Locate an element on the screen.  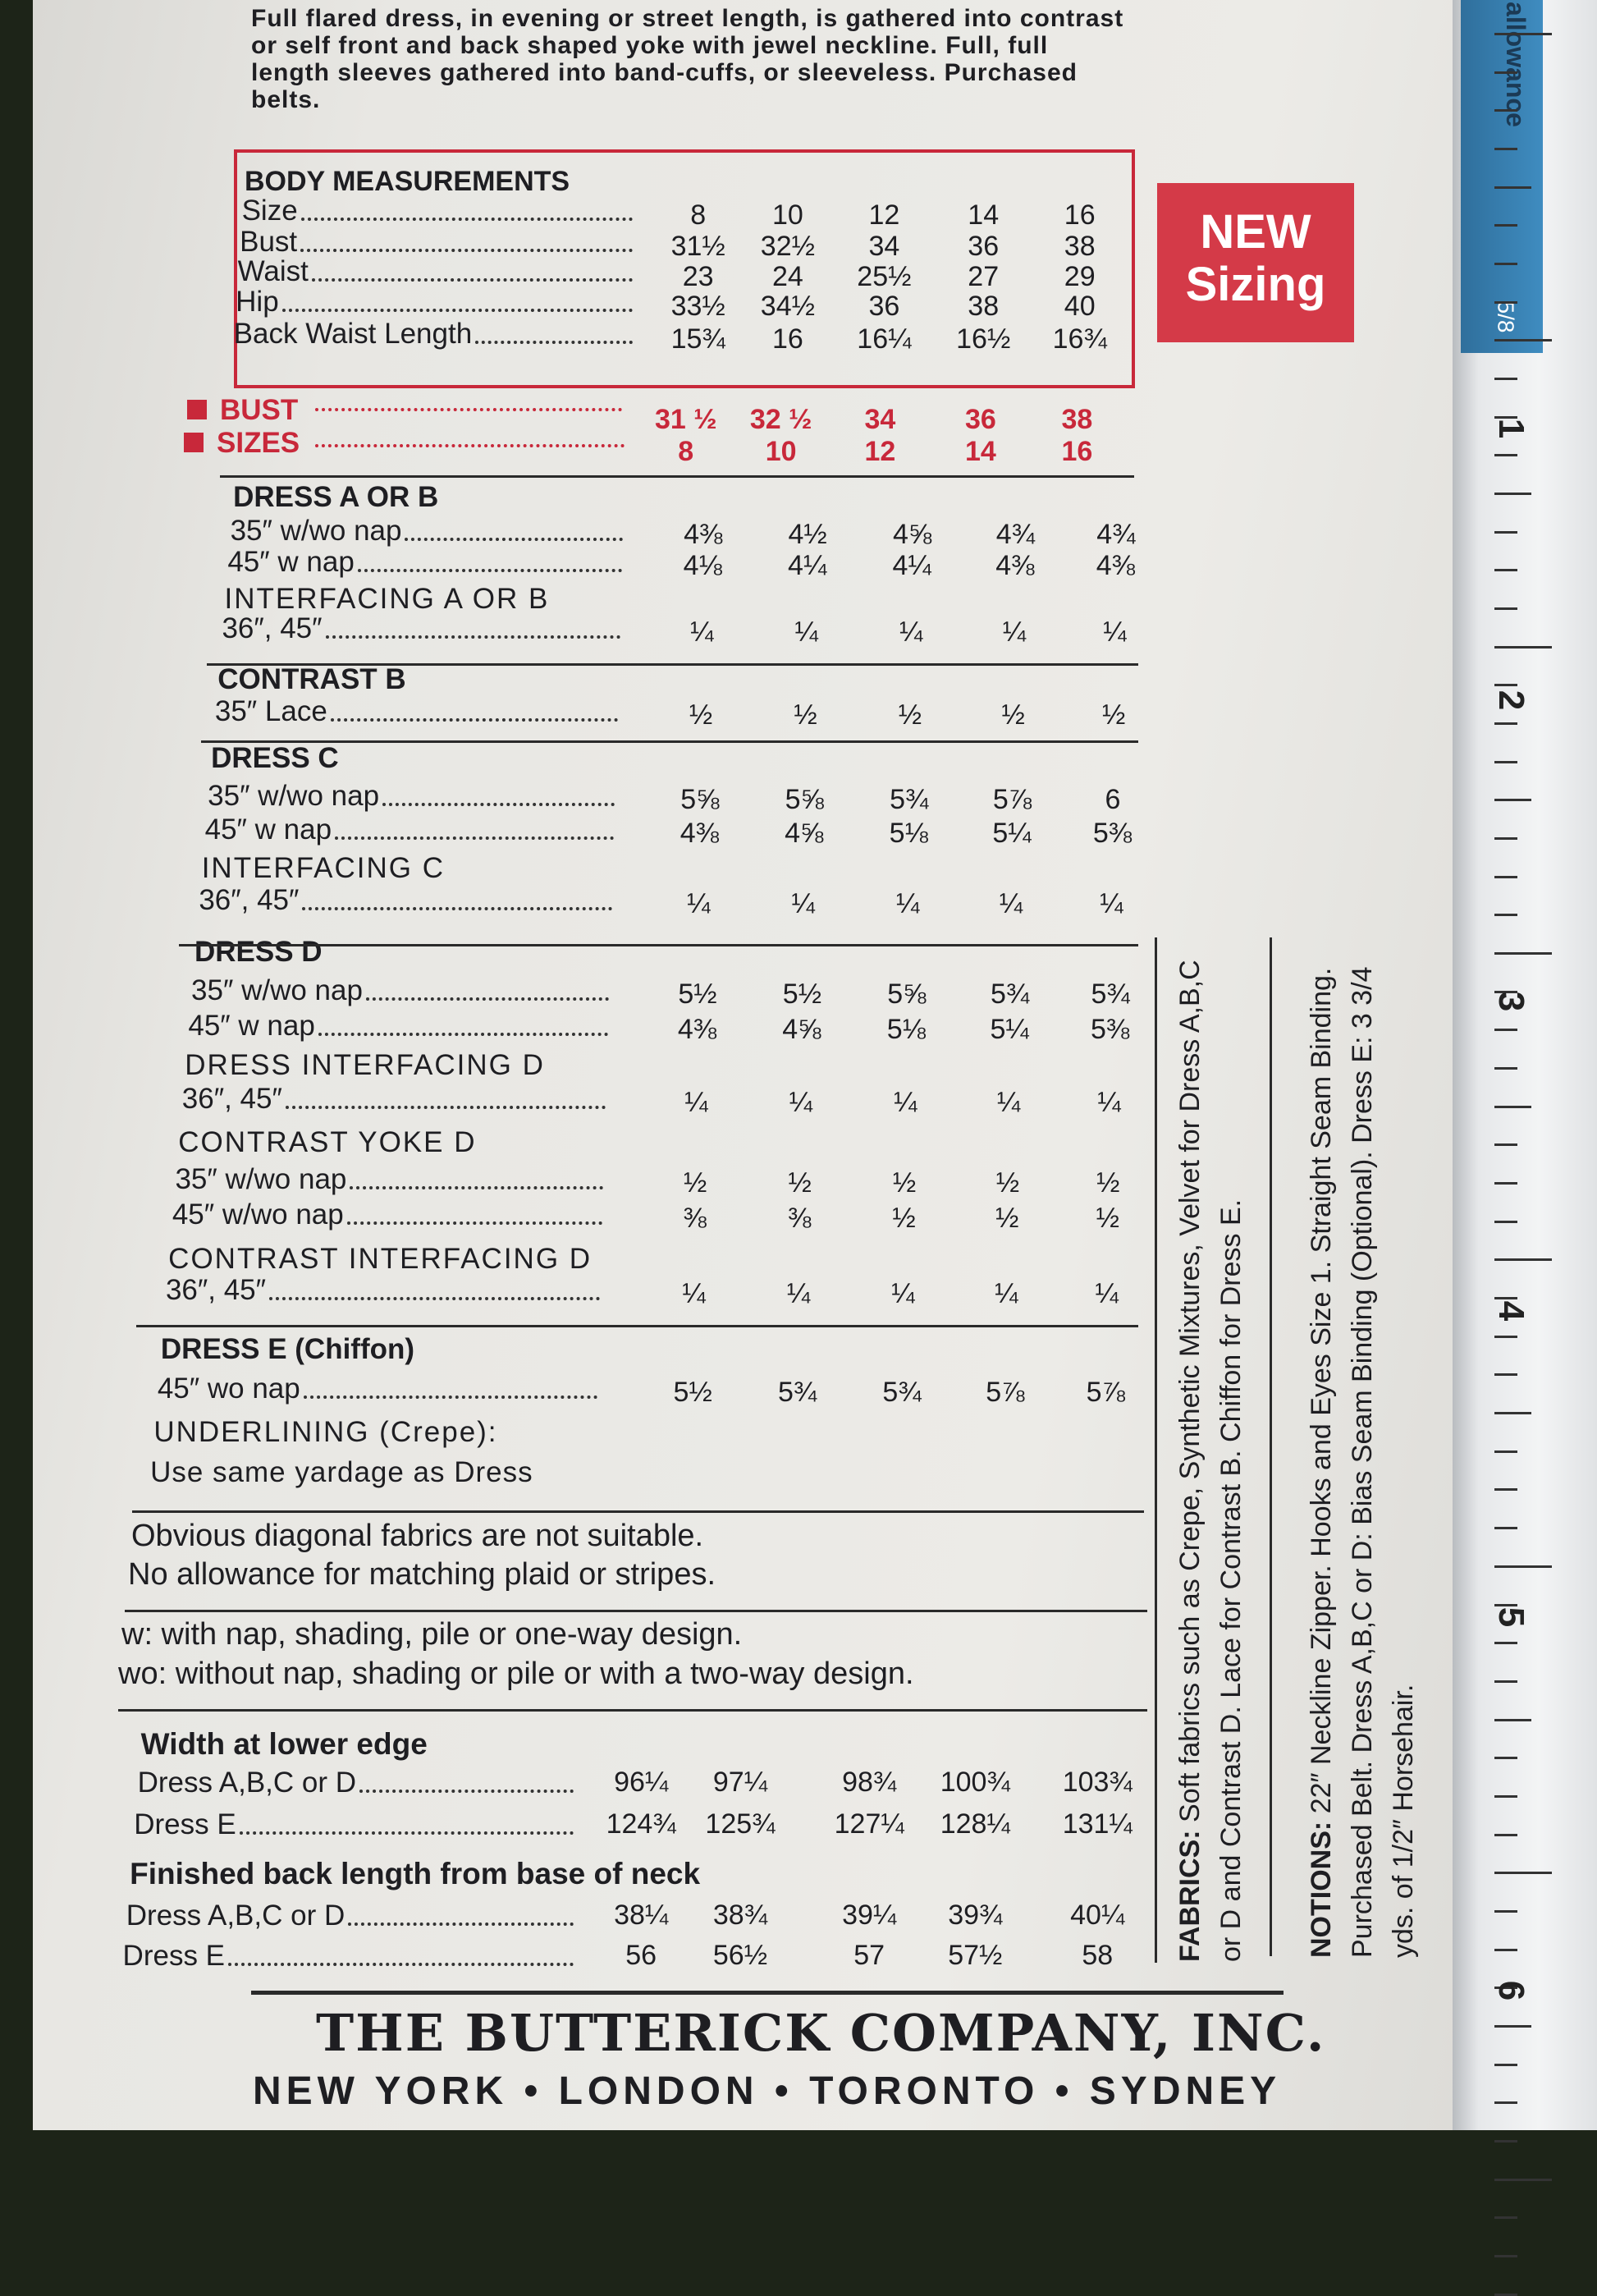
body-measurement-cell: 16½ is located at coordinates (983, 339).